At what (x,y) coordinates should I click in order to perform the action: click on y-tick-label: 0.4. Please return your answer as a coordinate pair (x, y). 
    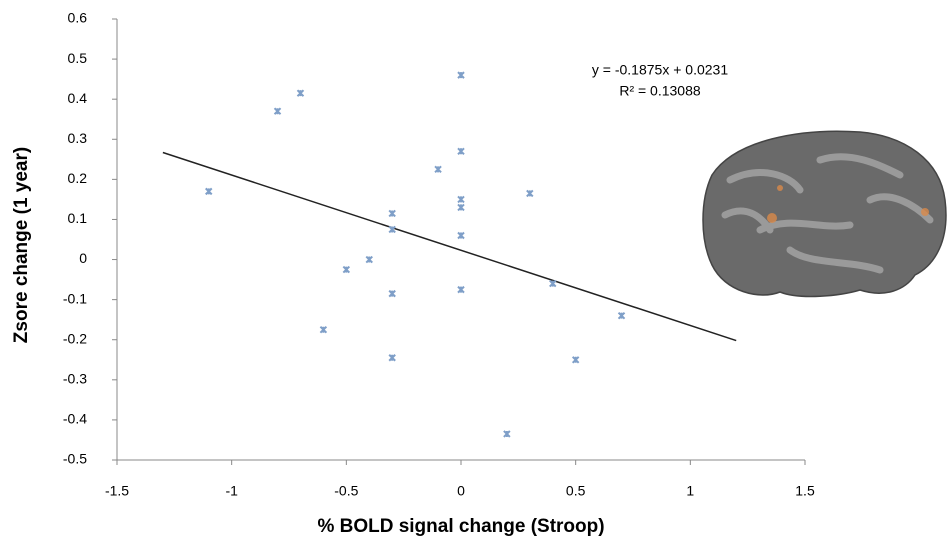
    Looking at the image, I should click on (78, 98).